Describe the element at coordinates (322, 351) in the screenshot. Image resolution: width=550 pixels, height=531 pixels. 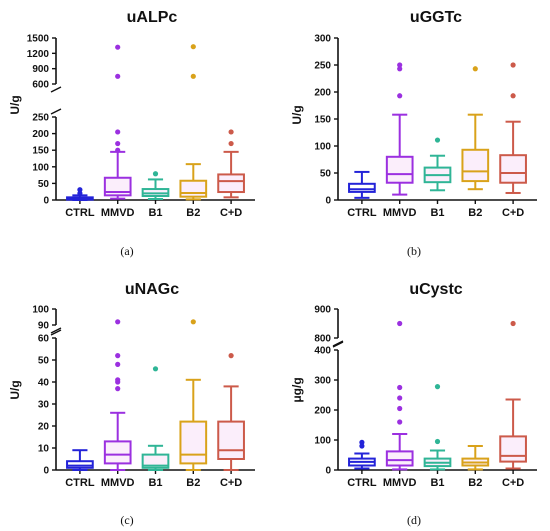
I see `y-tick-label: 400` at that location.